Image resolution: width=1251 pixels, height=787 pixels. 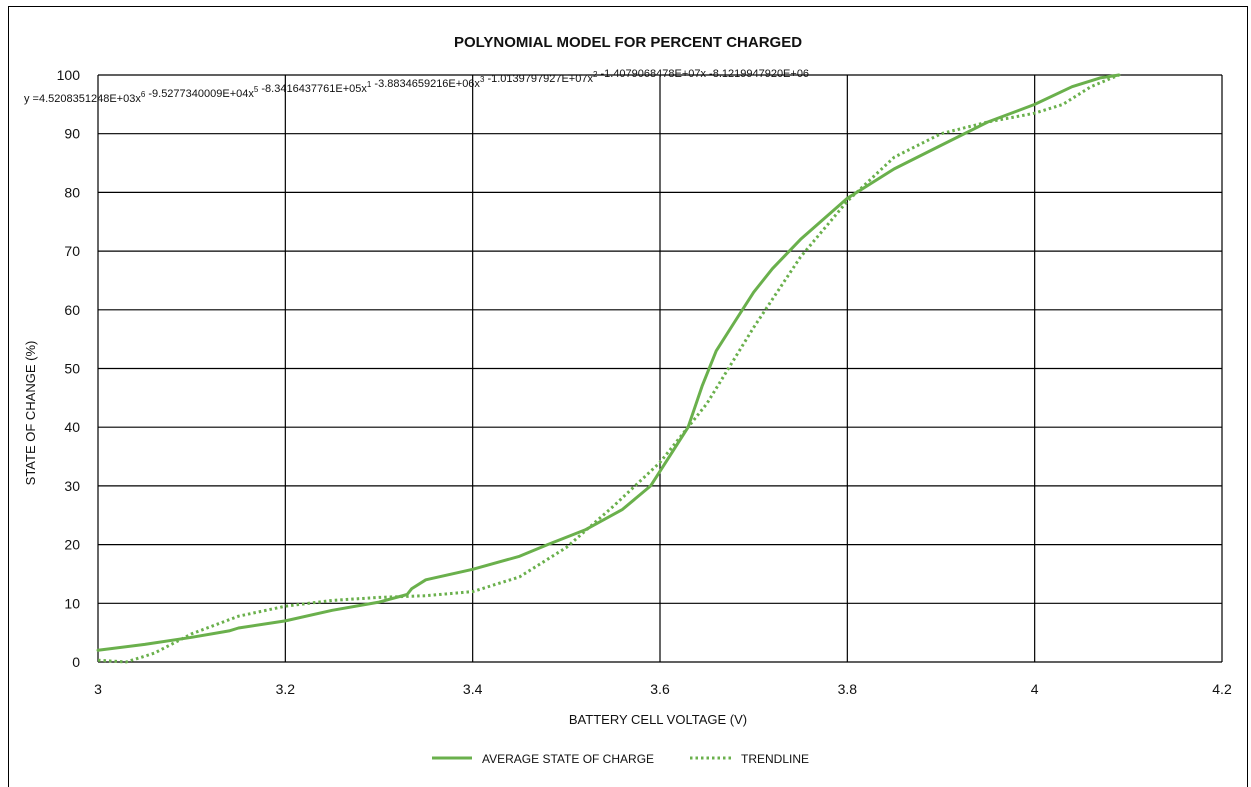 What do you see at coordinates (256, 89) in the screenshot?
I see `equation-exponent: 5` at bounding box center [256, 89].